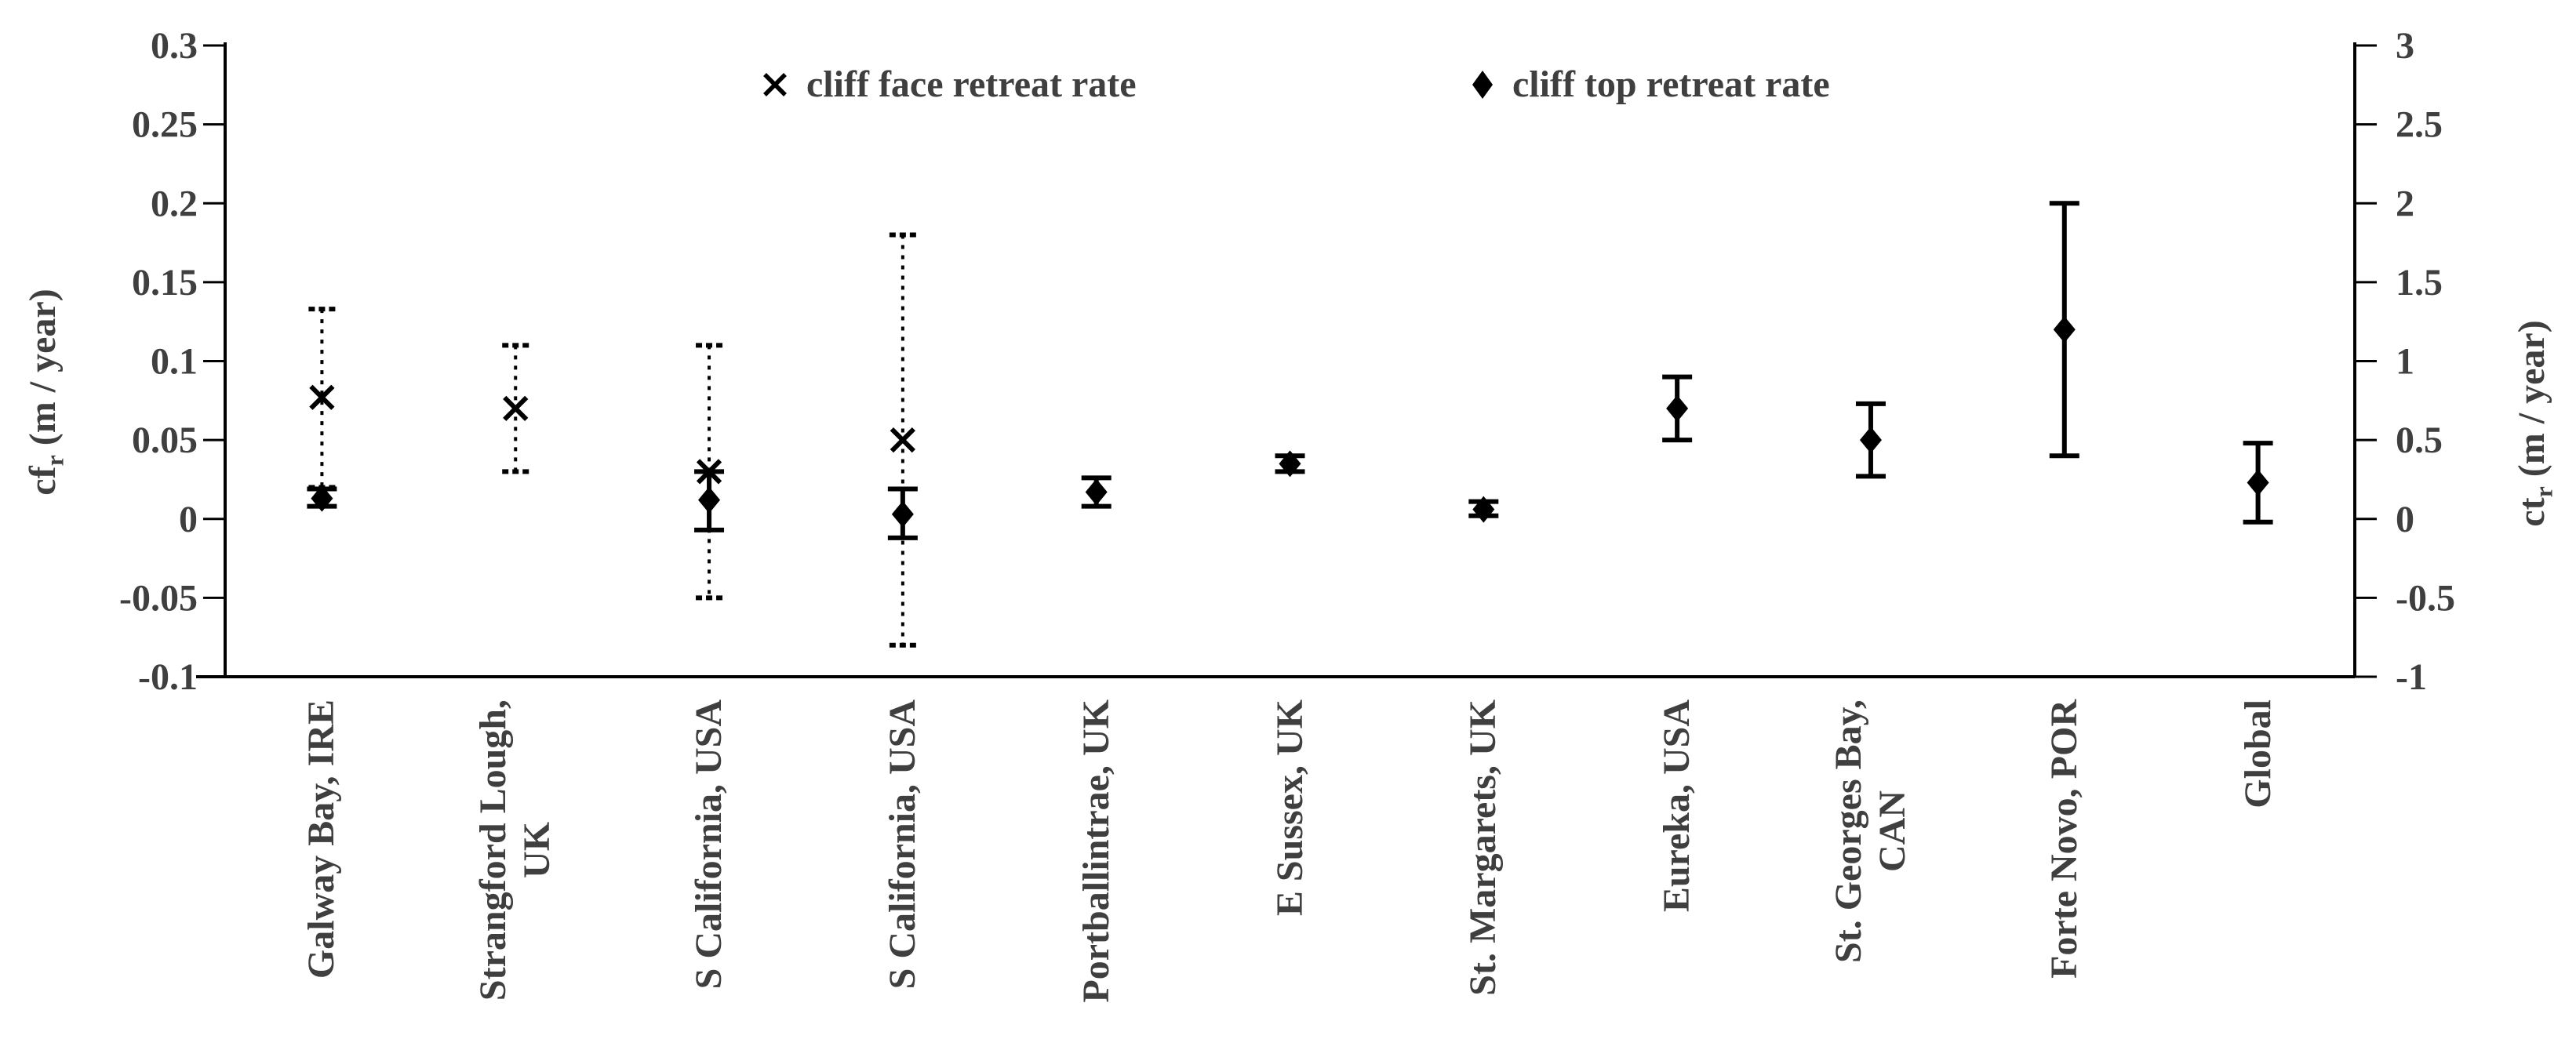 This screenshot has height=1050, width=2576. What do you see at coordinates (168, 677) in the screenshot?
I see `left-tick-label: -0.1` at bounding box center [168, 677].